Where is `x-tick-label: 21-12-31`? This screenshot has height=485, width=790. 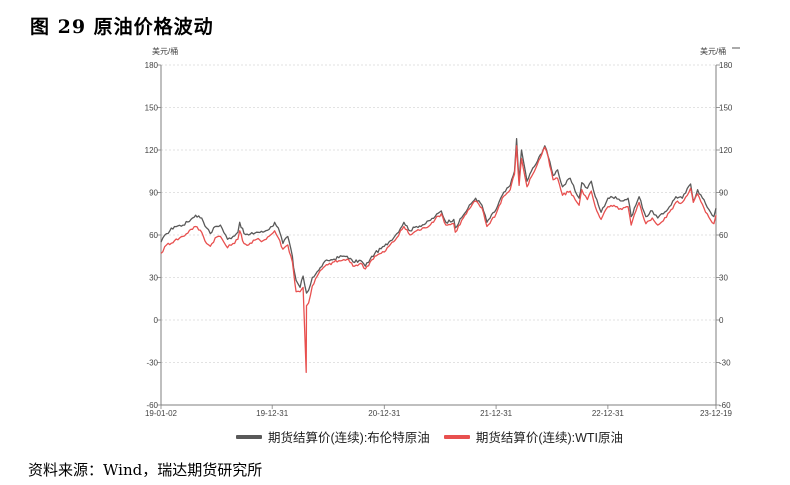
x-tick-label: 21-12-31 is located at coordinates (496, 413).